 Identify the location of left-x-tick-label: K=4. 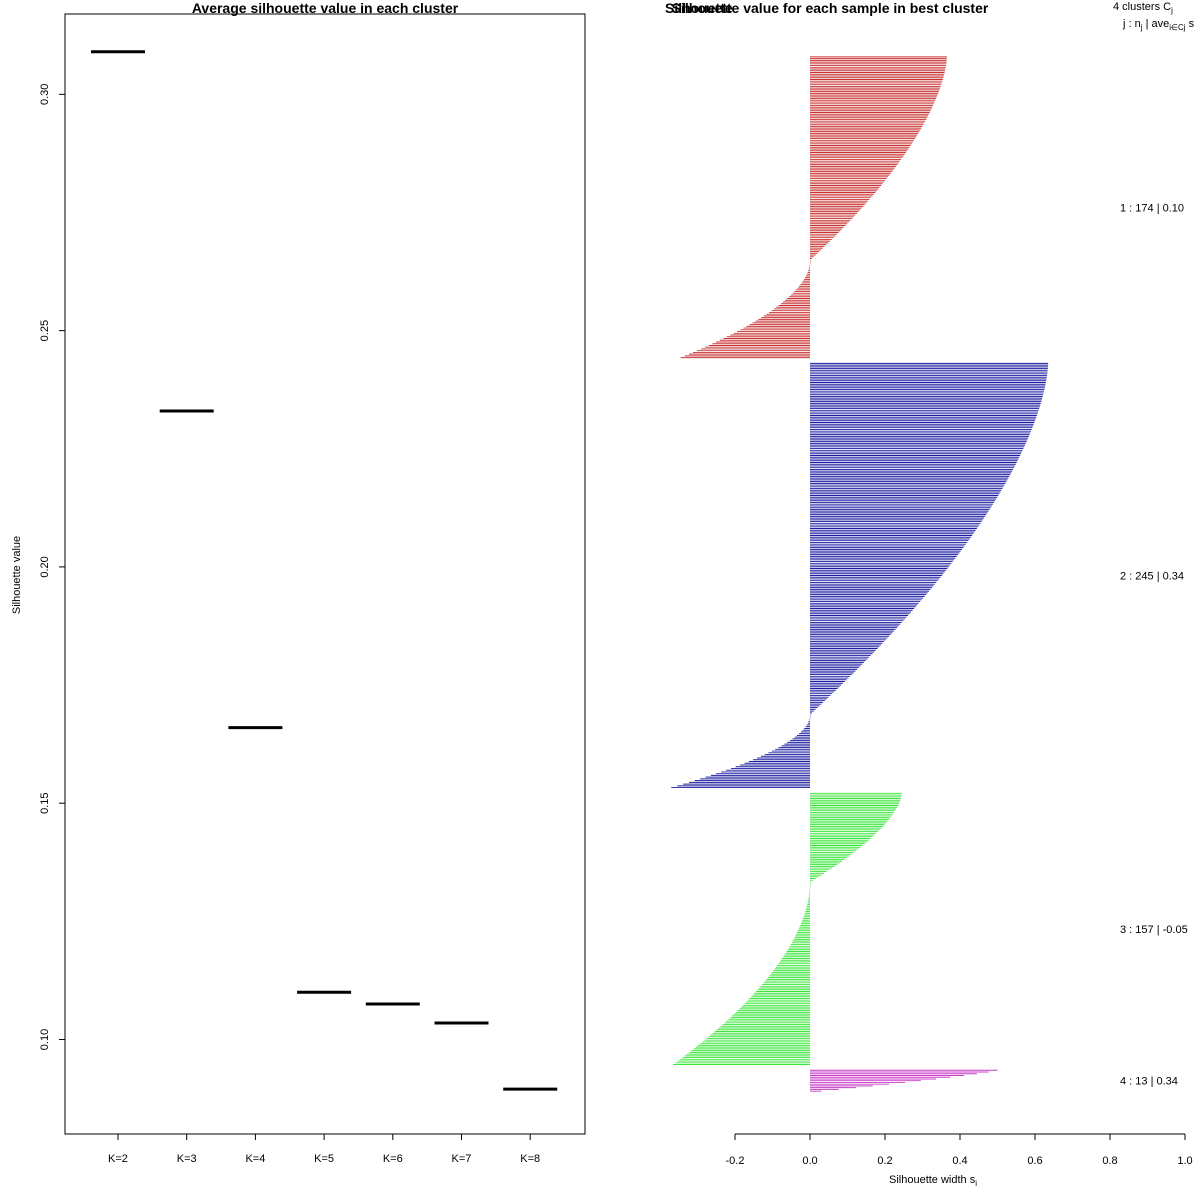
(255, 1159).